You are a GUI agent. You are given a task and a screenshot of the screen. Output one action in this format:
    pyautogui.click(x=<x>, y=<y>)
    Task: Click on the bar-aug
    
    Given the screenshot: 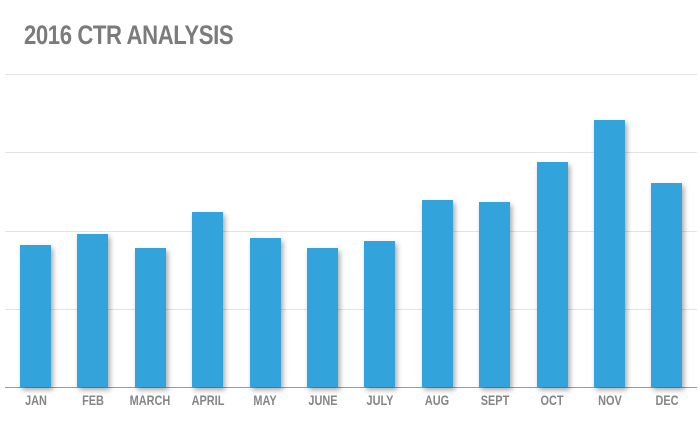 What is the action you would take?
    pyautogui.click(x=437, y=293)
    